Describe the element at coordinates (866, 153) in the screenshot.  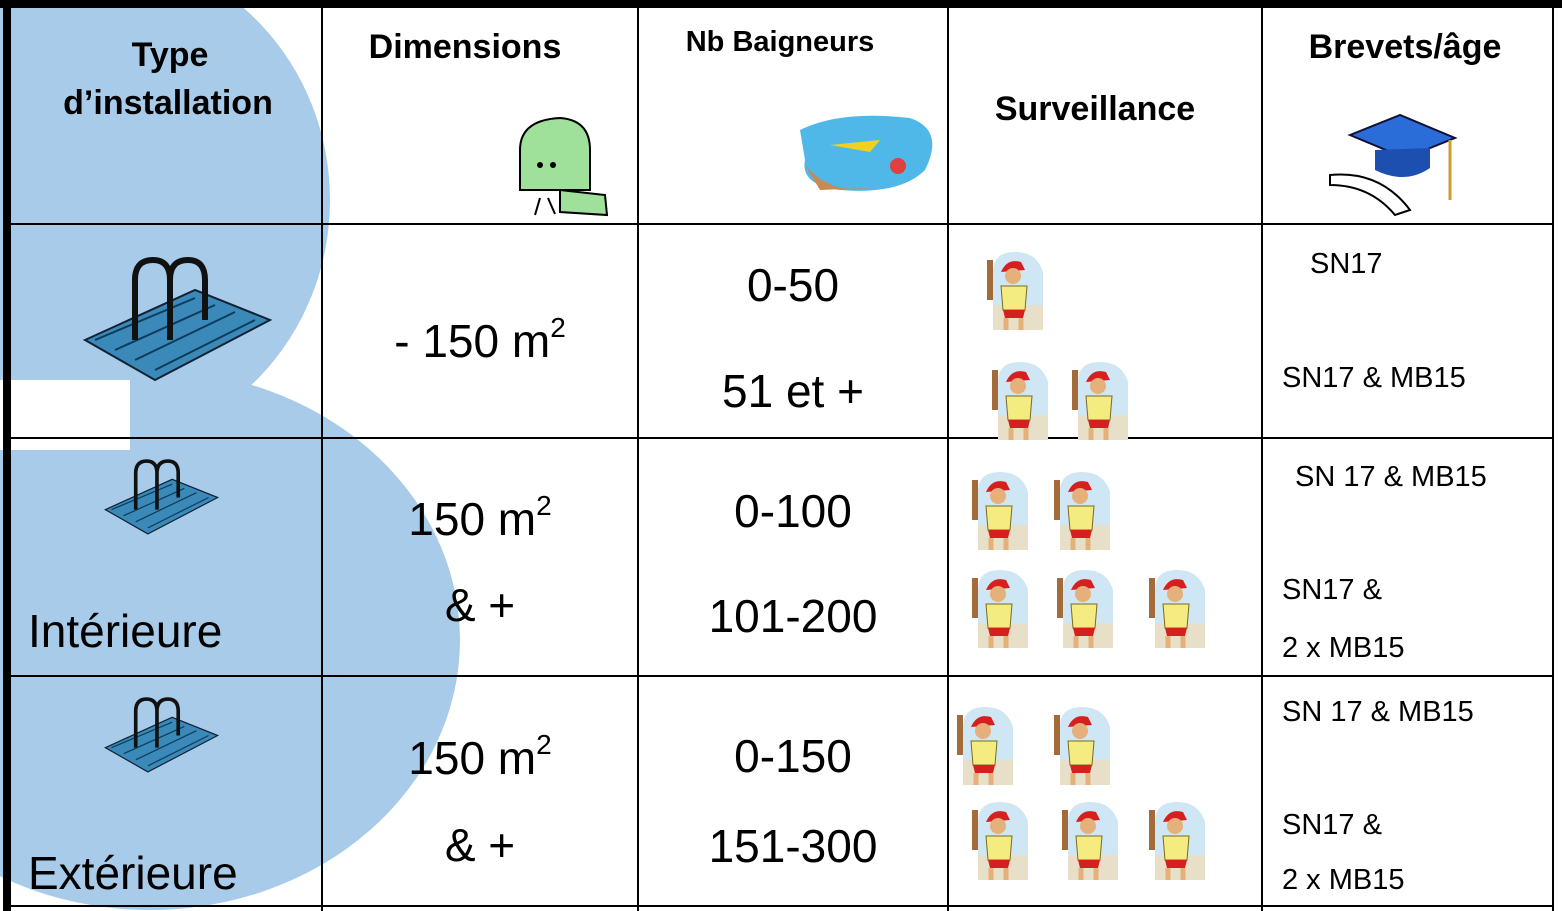
I see `swimmers-icon` at that location.